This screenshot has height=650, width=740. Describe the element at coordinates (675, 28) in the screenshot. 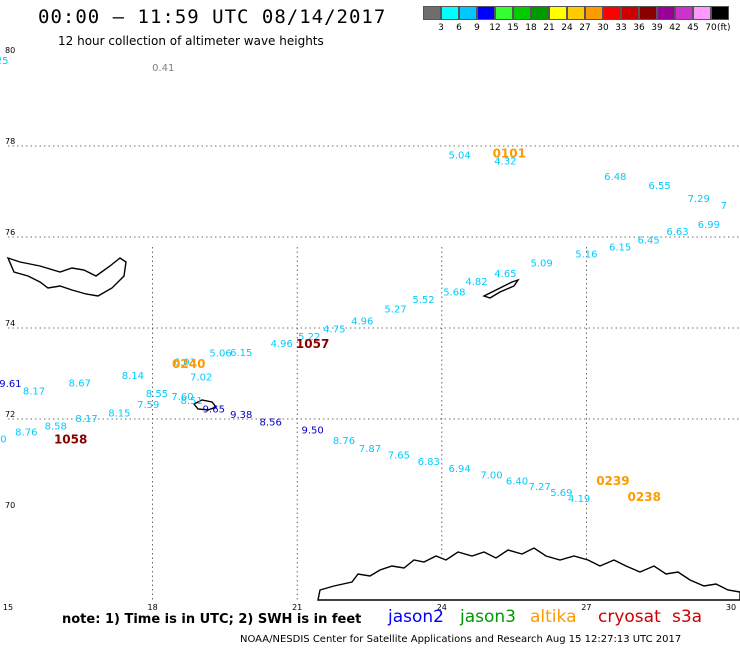

I see `colorbar-tick-label: 42` at that location.